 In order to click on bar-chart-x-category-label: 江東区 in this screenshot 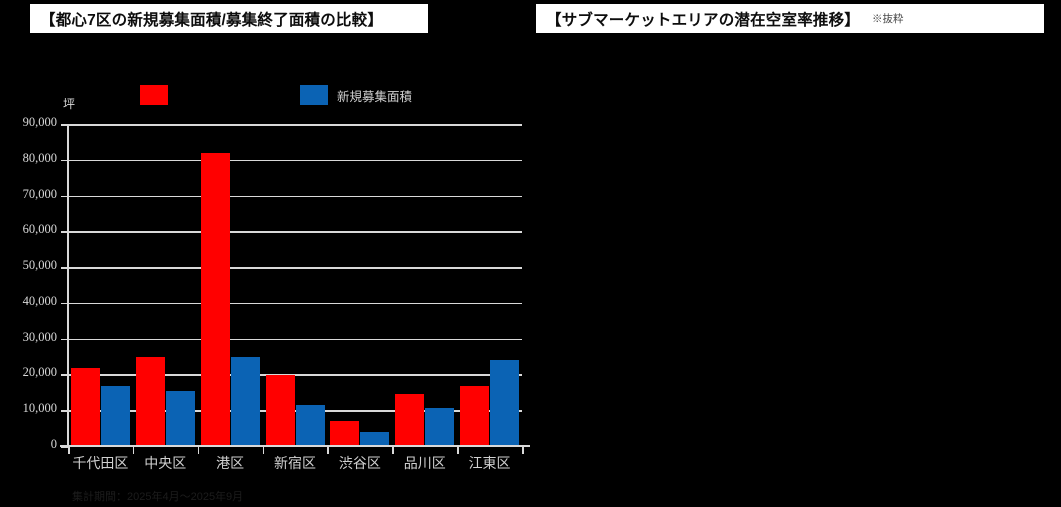, I will do `click(489, 463)`.